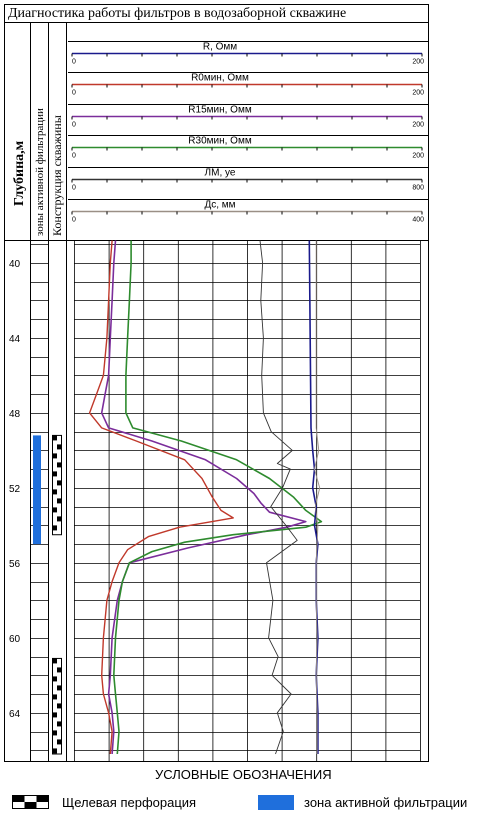  What do you see at coordinates (220, 110) in the screenshot?
I see `scale-name: R15мин, Омм` at bounding box center [220, 110].